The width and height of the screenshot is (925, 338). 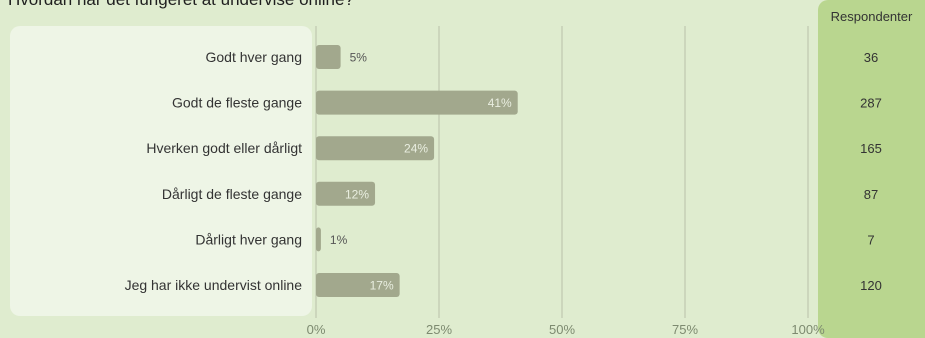 I want to click on category-label: Dårligt hver gang, so click(x=248, y=239).